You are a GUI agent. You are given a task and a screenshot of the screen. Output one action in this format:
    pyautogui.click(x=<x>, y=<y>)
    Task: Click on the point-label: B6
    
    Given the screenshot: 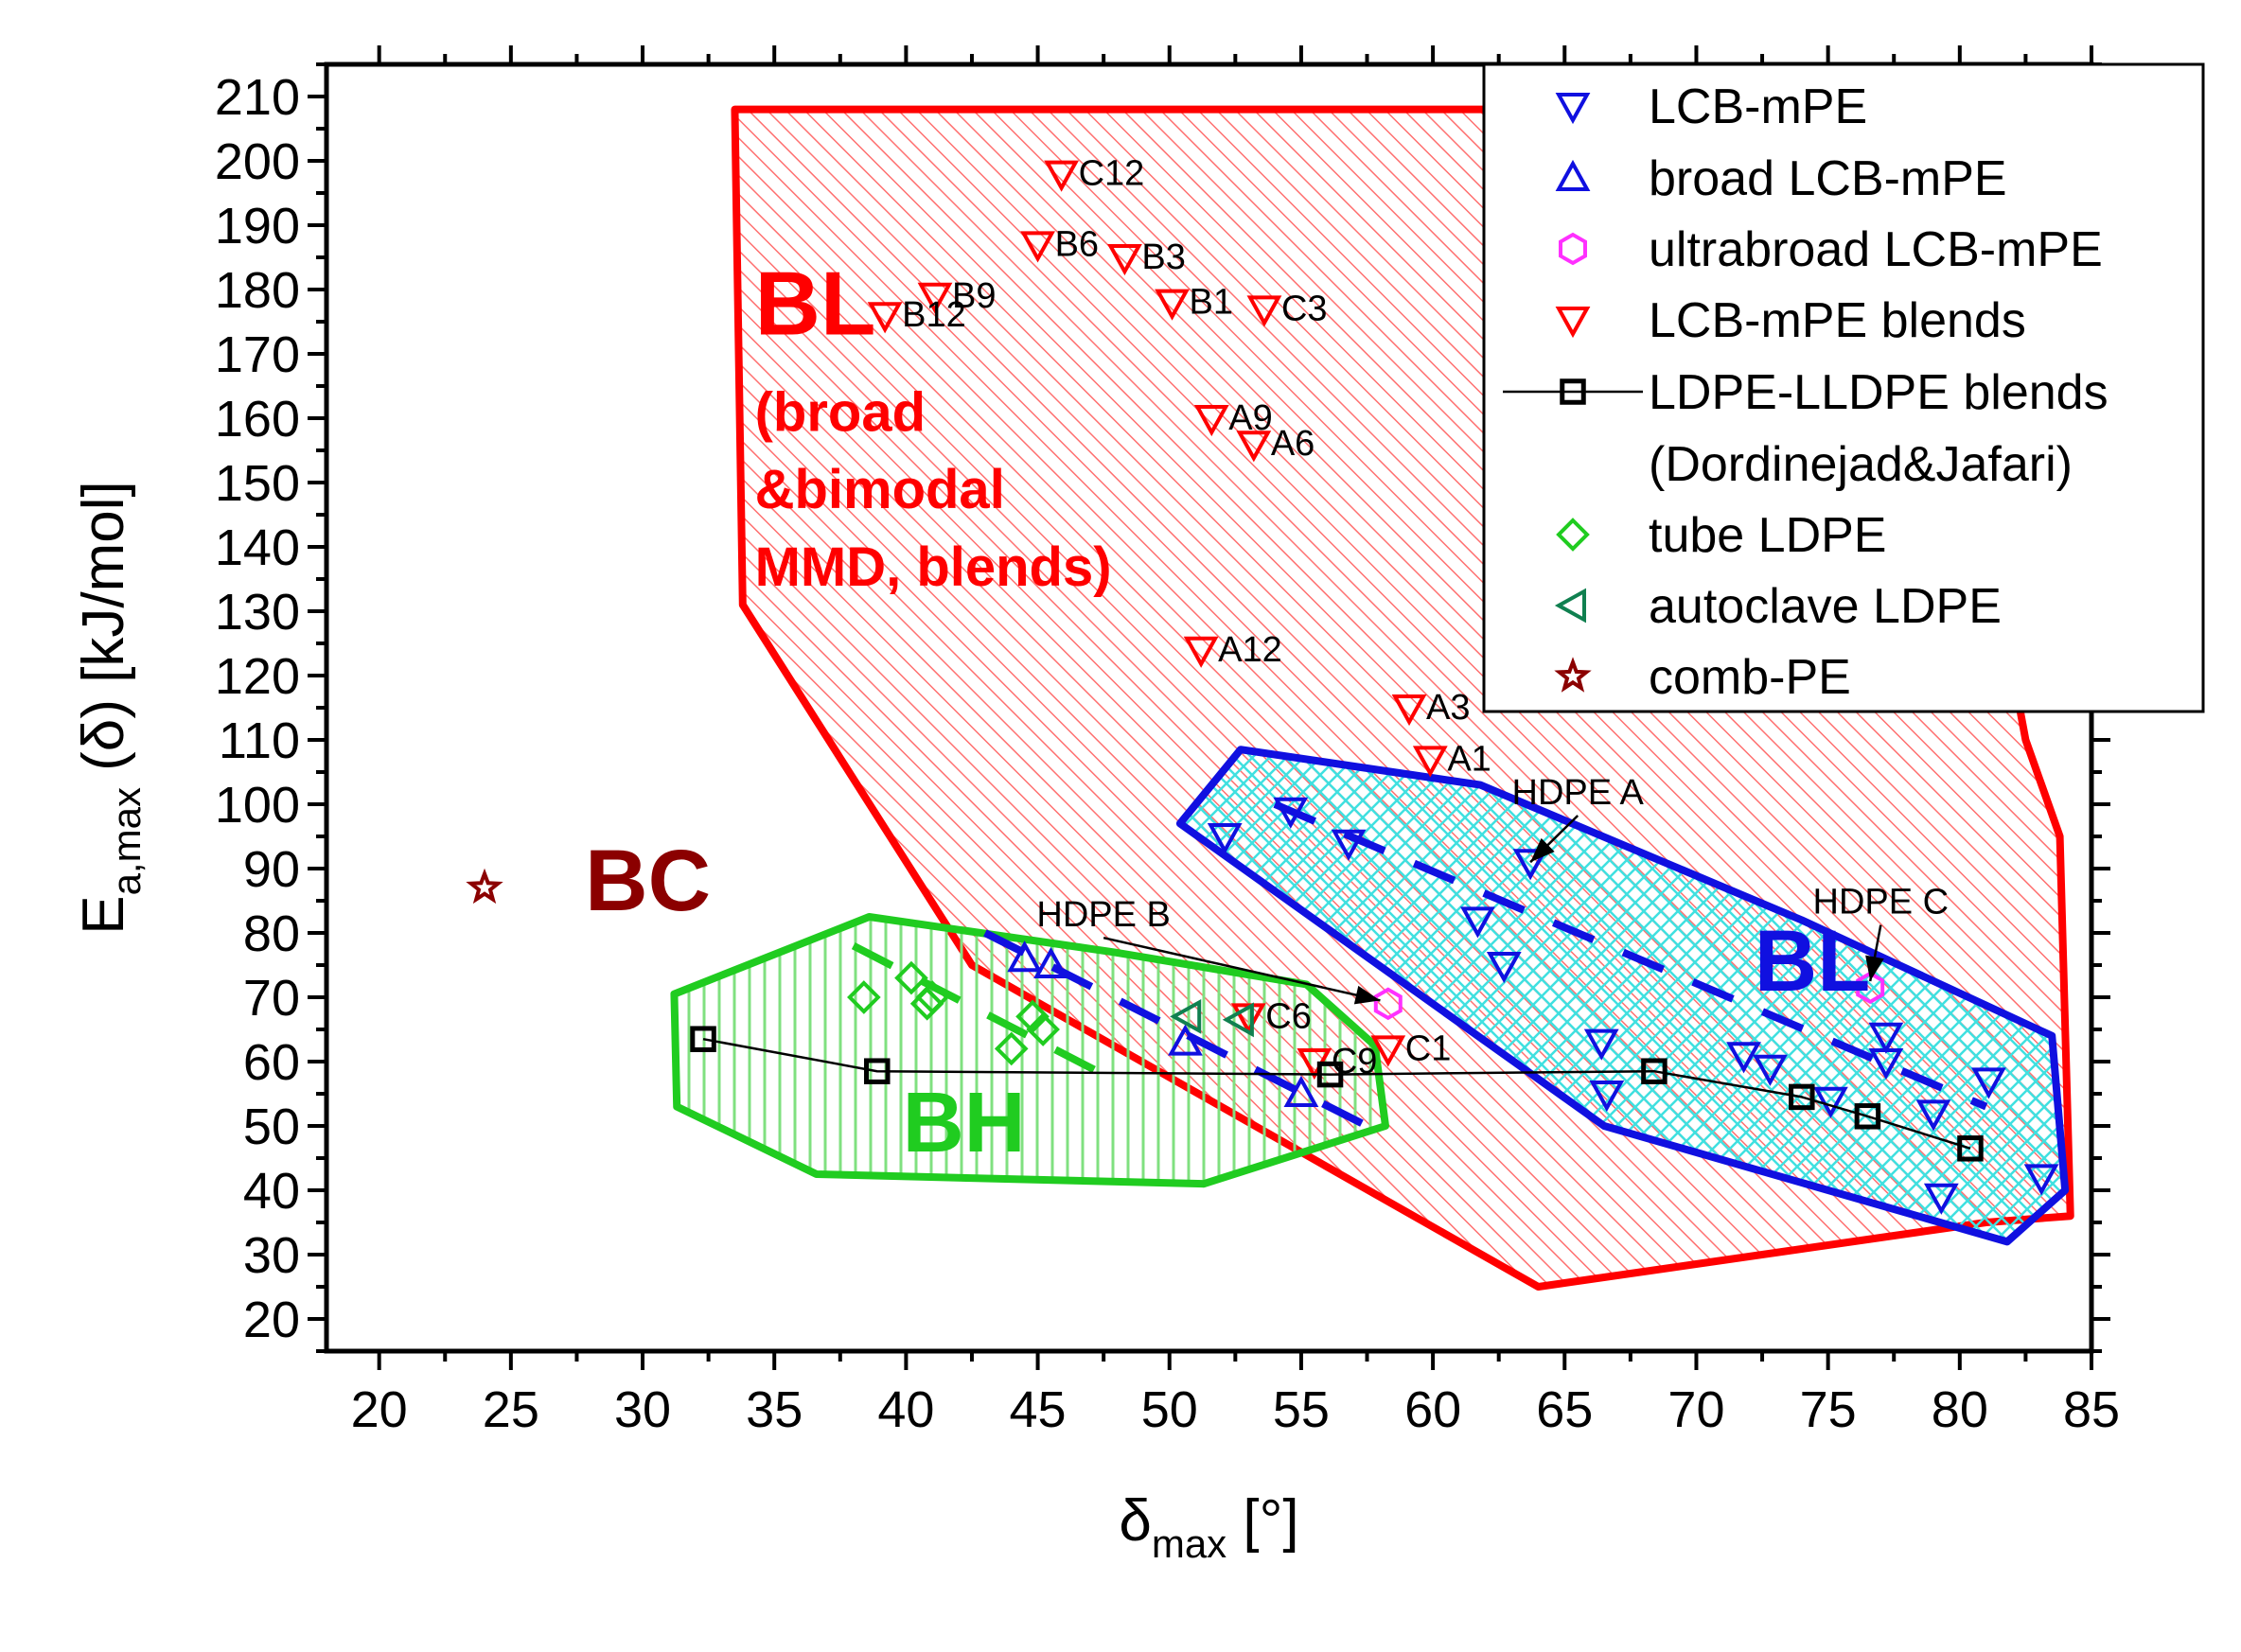 What is the action you would take?
    pyautogui.click(x=1077, y=244)
    